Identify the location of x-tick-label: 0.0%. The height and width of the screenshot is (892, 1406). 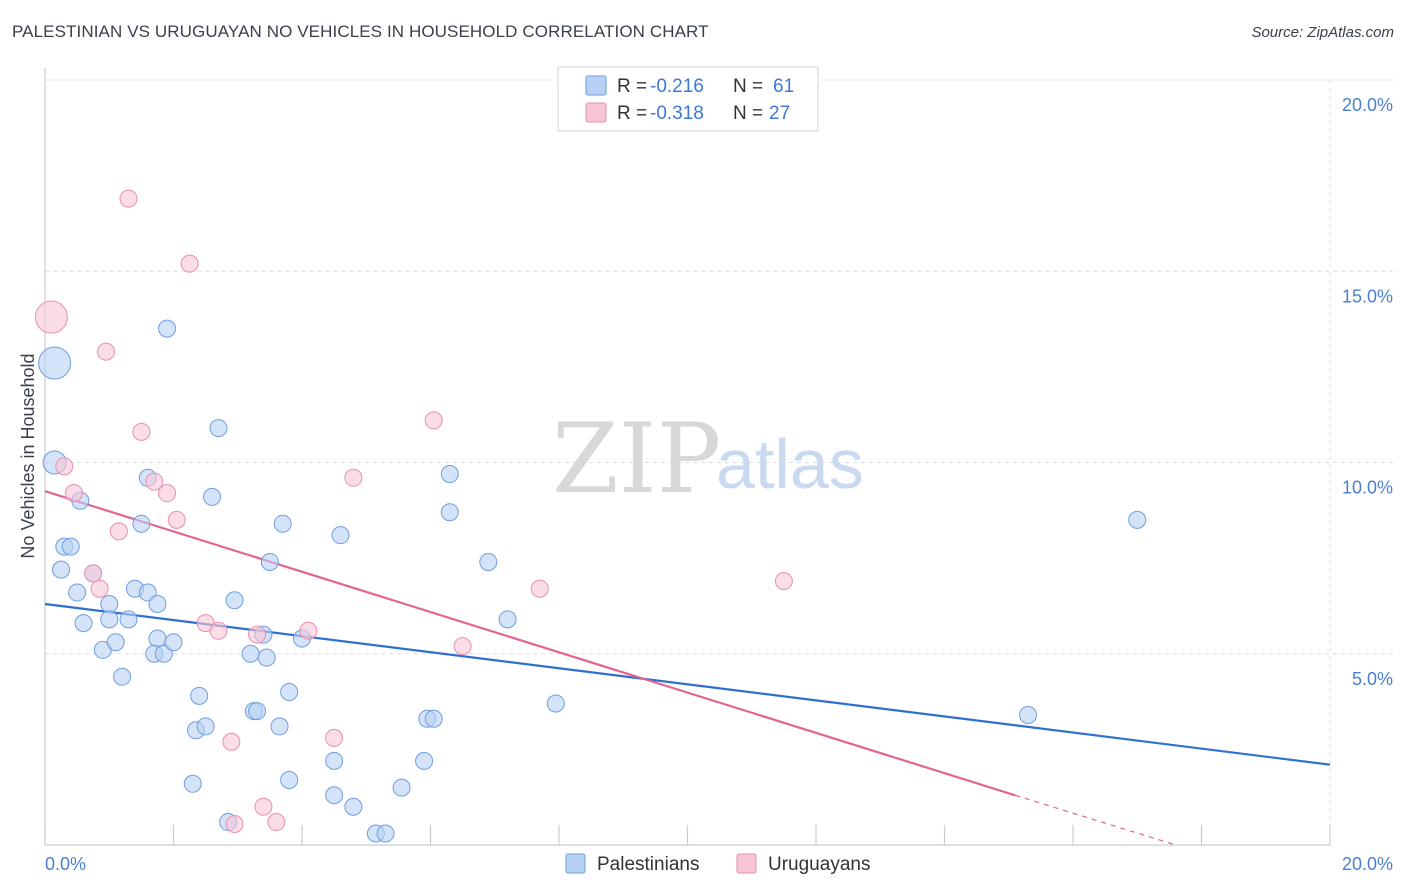
(65, 864).